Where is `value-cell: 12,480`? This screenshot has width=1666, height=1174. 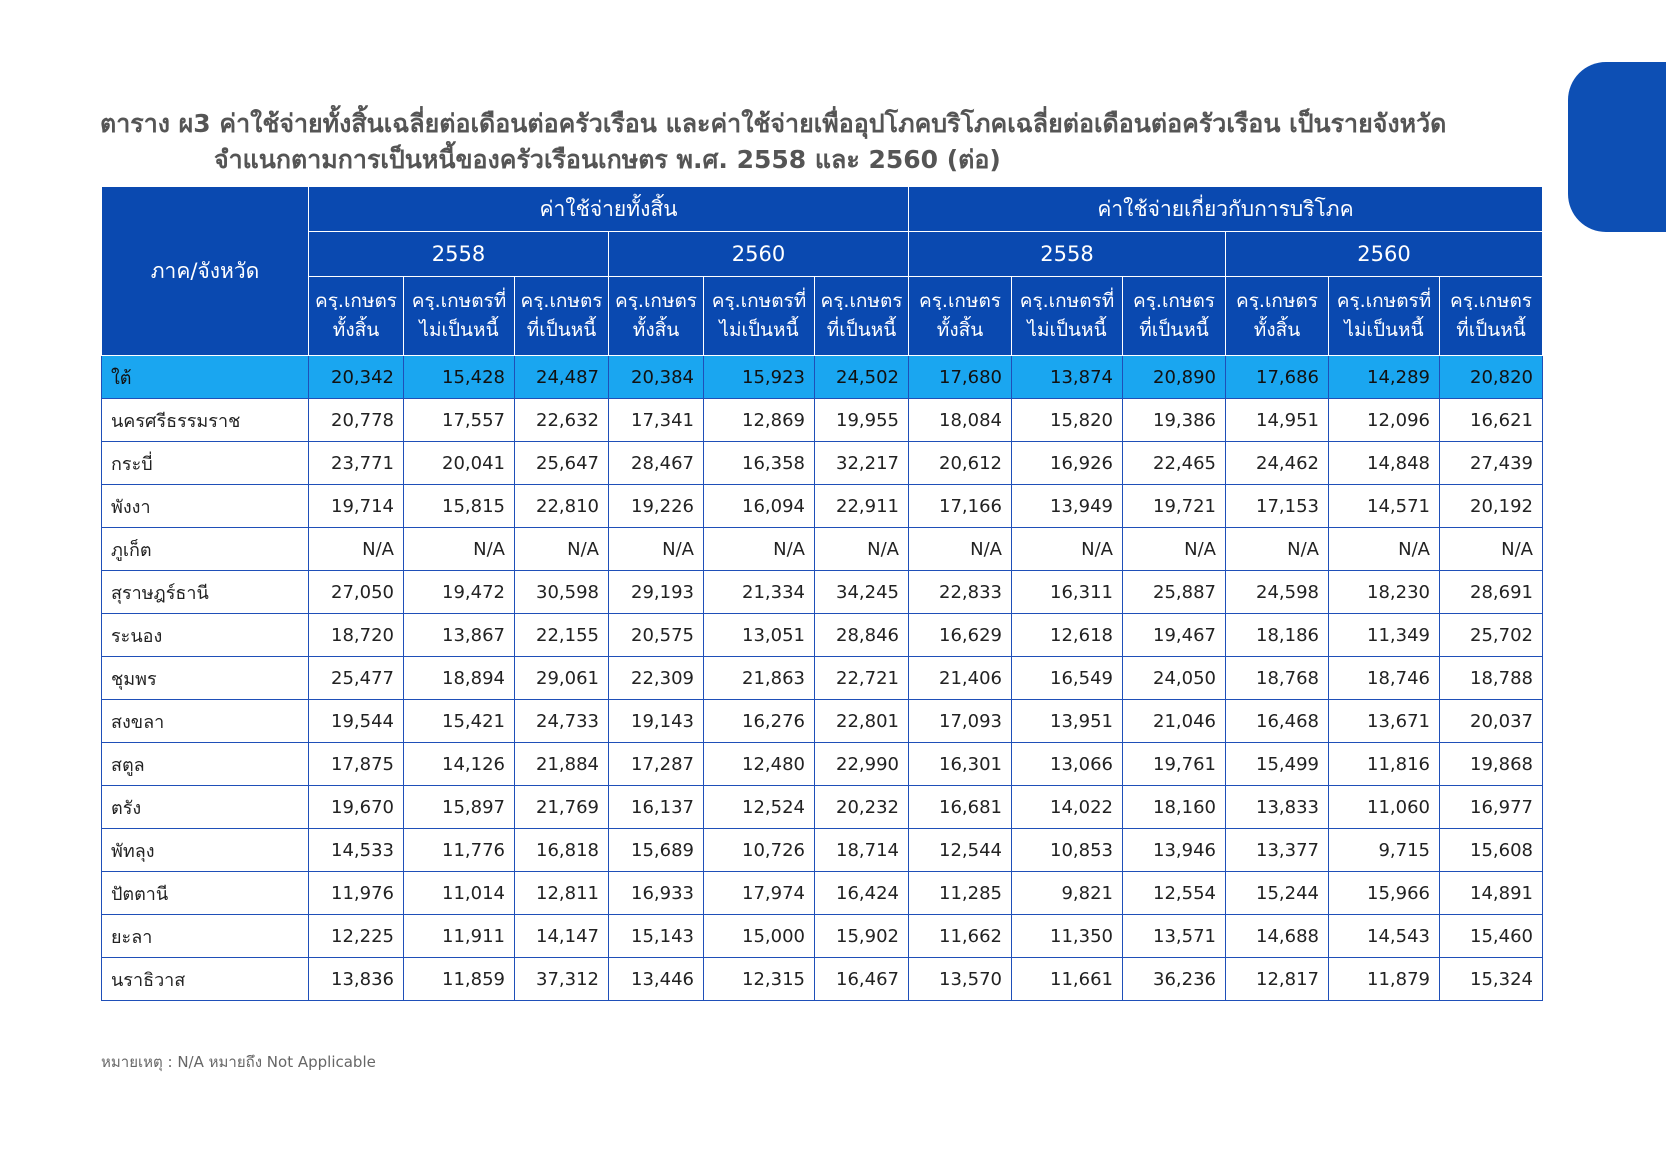
value-cell: 12,480 is located at coordinates (759, 764).